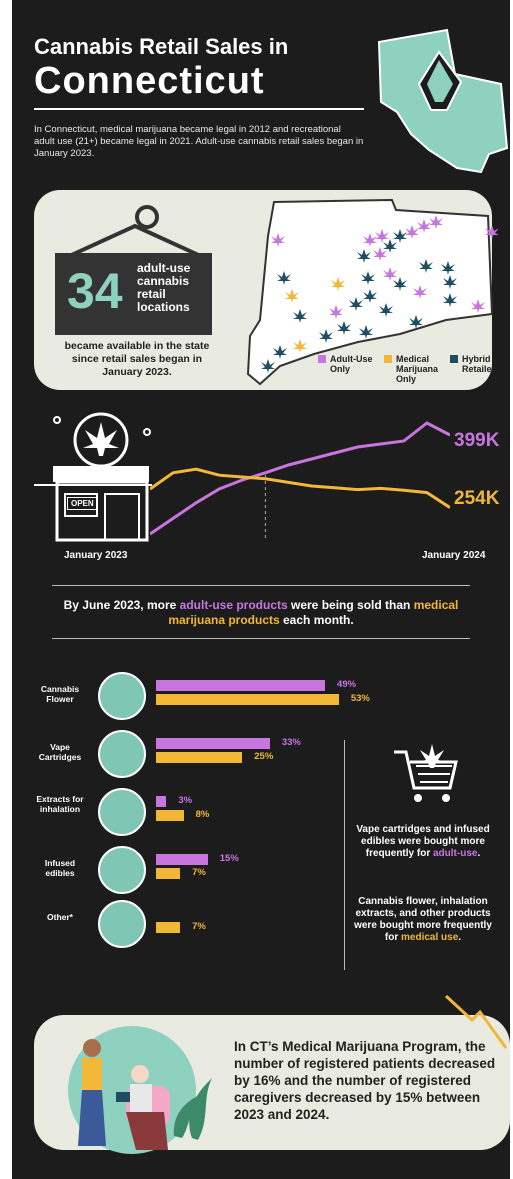  What do you see at coordinates (479, 364) in the screenshot?
I see `legend-label: Hybrid Retailer` at bounding box center [479, 364].